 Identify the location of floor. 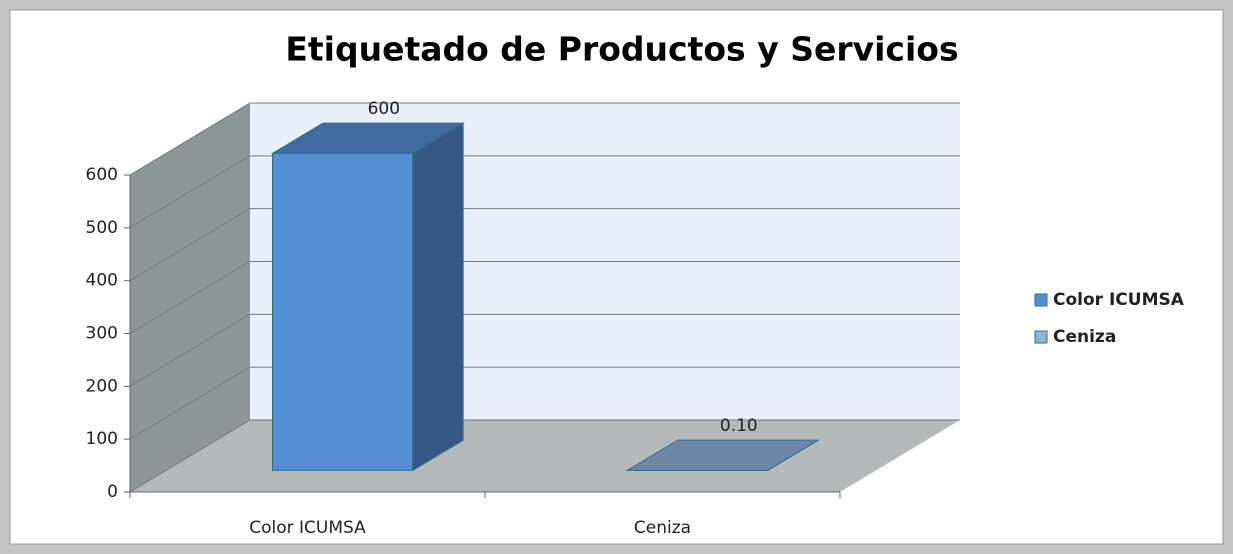
(545, 456).